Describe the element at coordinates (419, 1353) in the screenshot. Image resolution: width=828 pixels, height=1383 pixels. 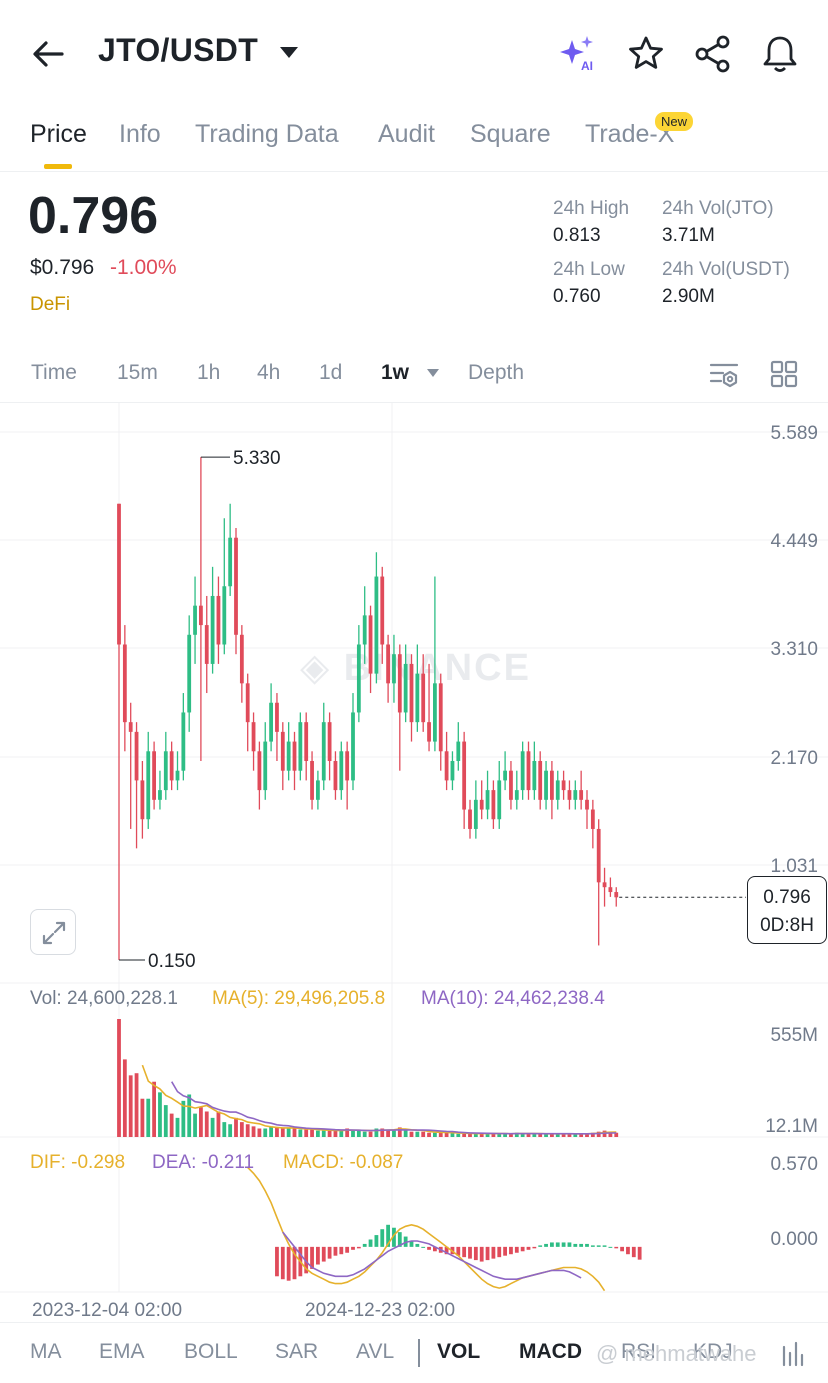
I see `tab-separator` at that location.